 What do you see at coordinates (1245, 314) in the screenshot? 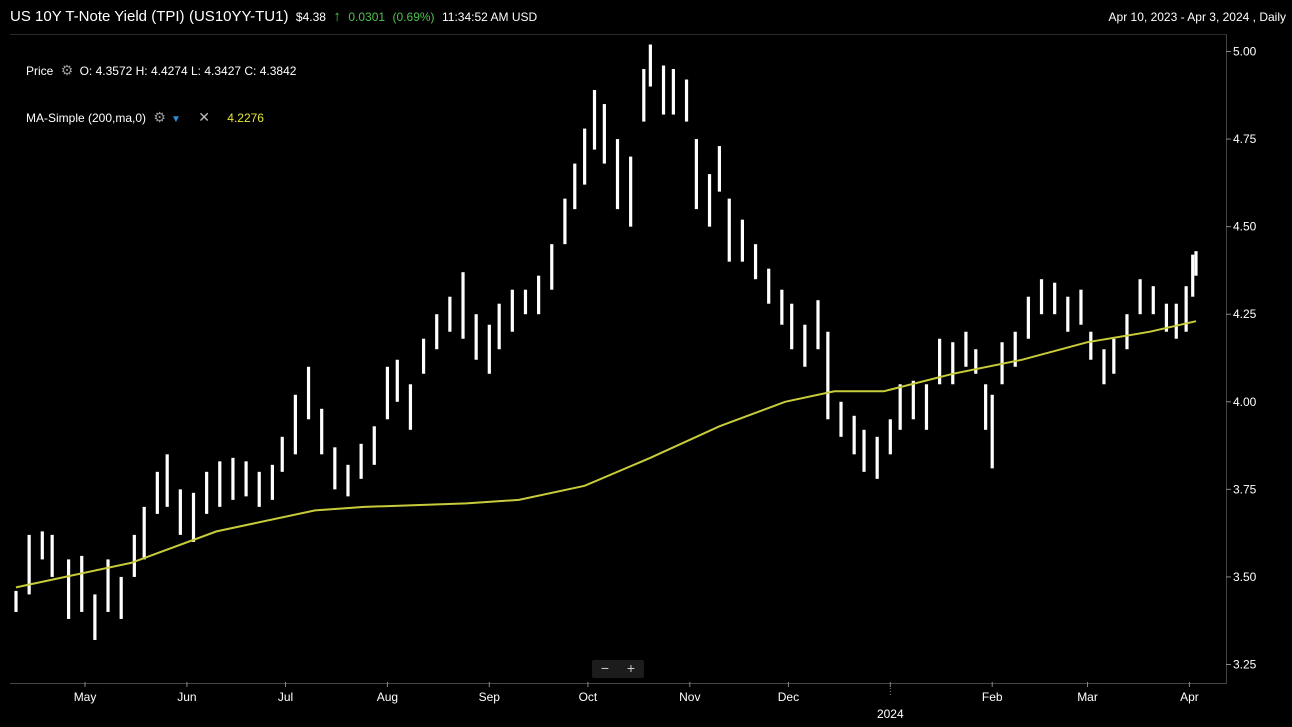
I see `y-tick-label: 4.25` at bounding box center [1245, 314].